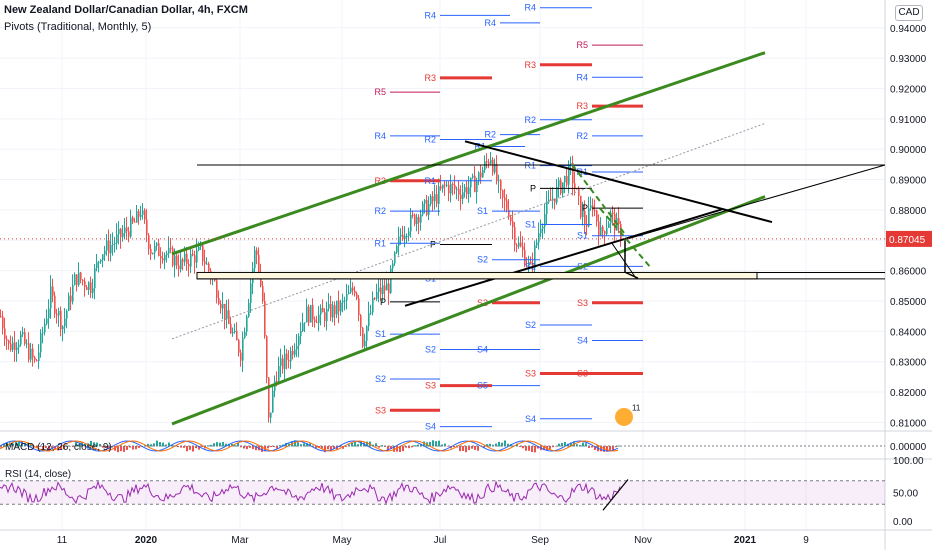 The width and height of the screenshot is (932, 550). Describe the element at coordinates (908, 363) in the screenshot. I see `price-tick-label: 0.83000` at that location.